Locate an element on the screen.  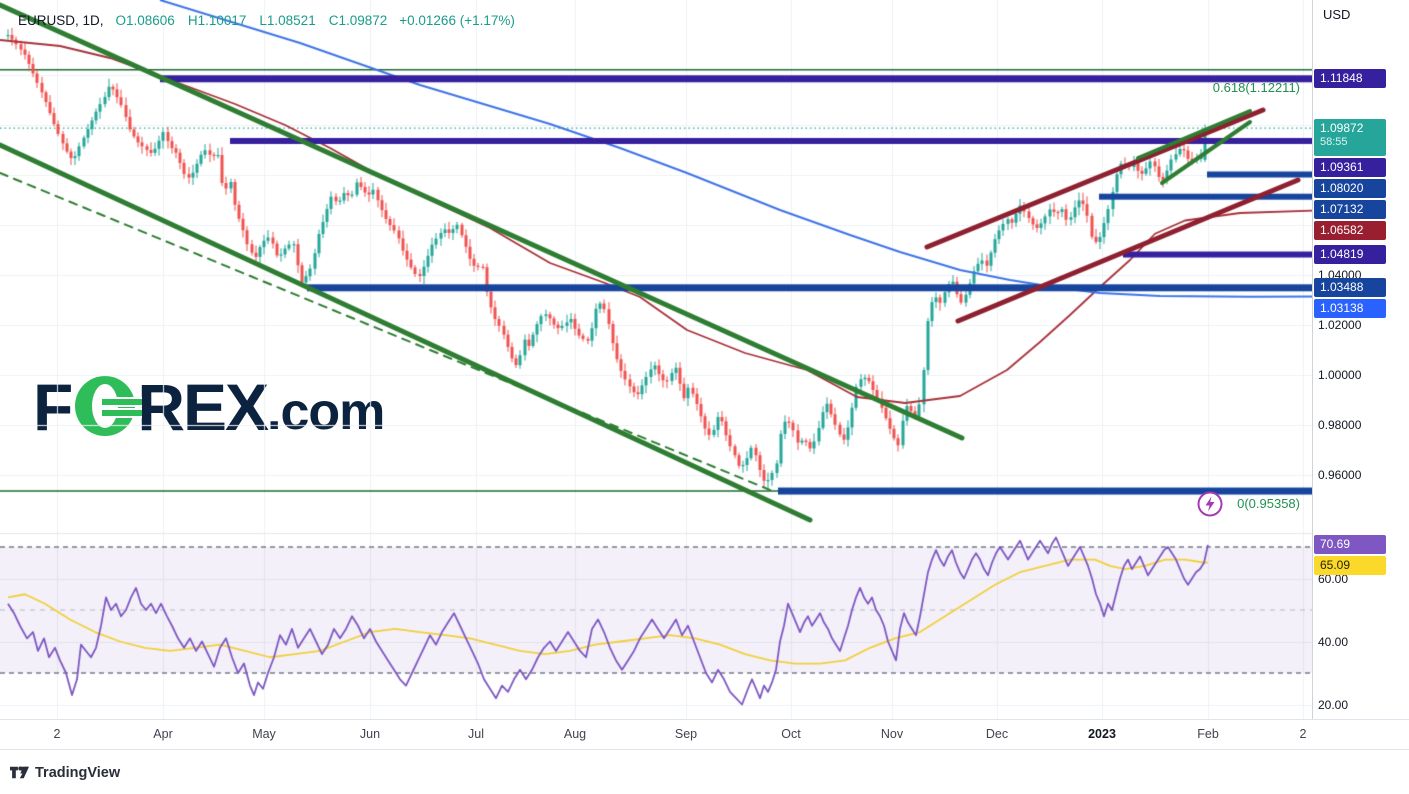
time-tick-Nov: Nov is located at coordinates (892, 734).